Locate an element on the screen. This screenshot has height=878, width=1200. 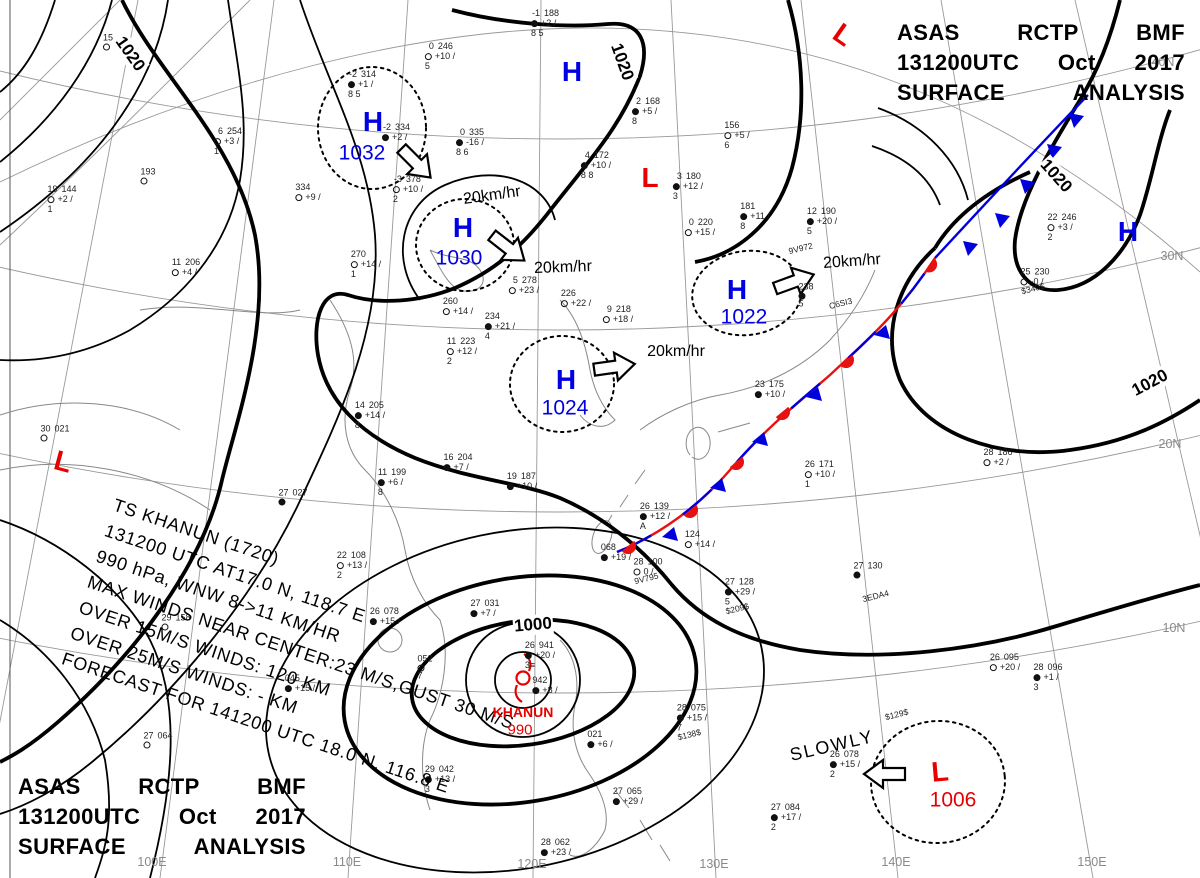
station-plot: 156+56 is located at coordinates (736, 135).